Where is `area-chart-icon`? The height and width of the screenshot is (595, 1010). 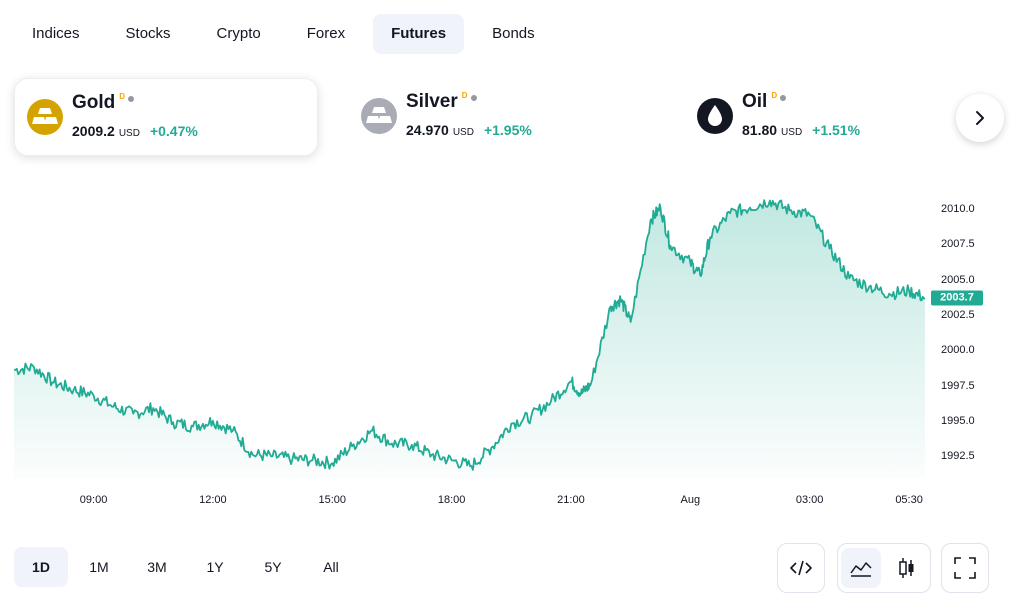 area-chart-icon is located at coordinates (861, 569).